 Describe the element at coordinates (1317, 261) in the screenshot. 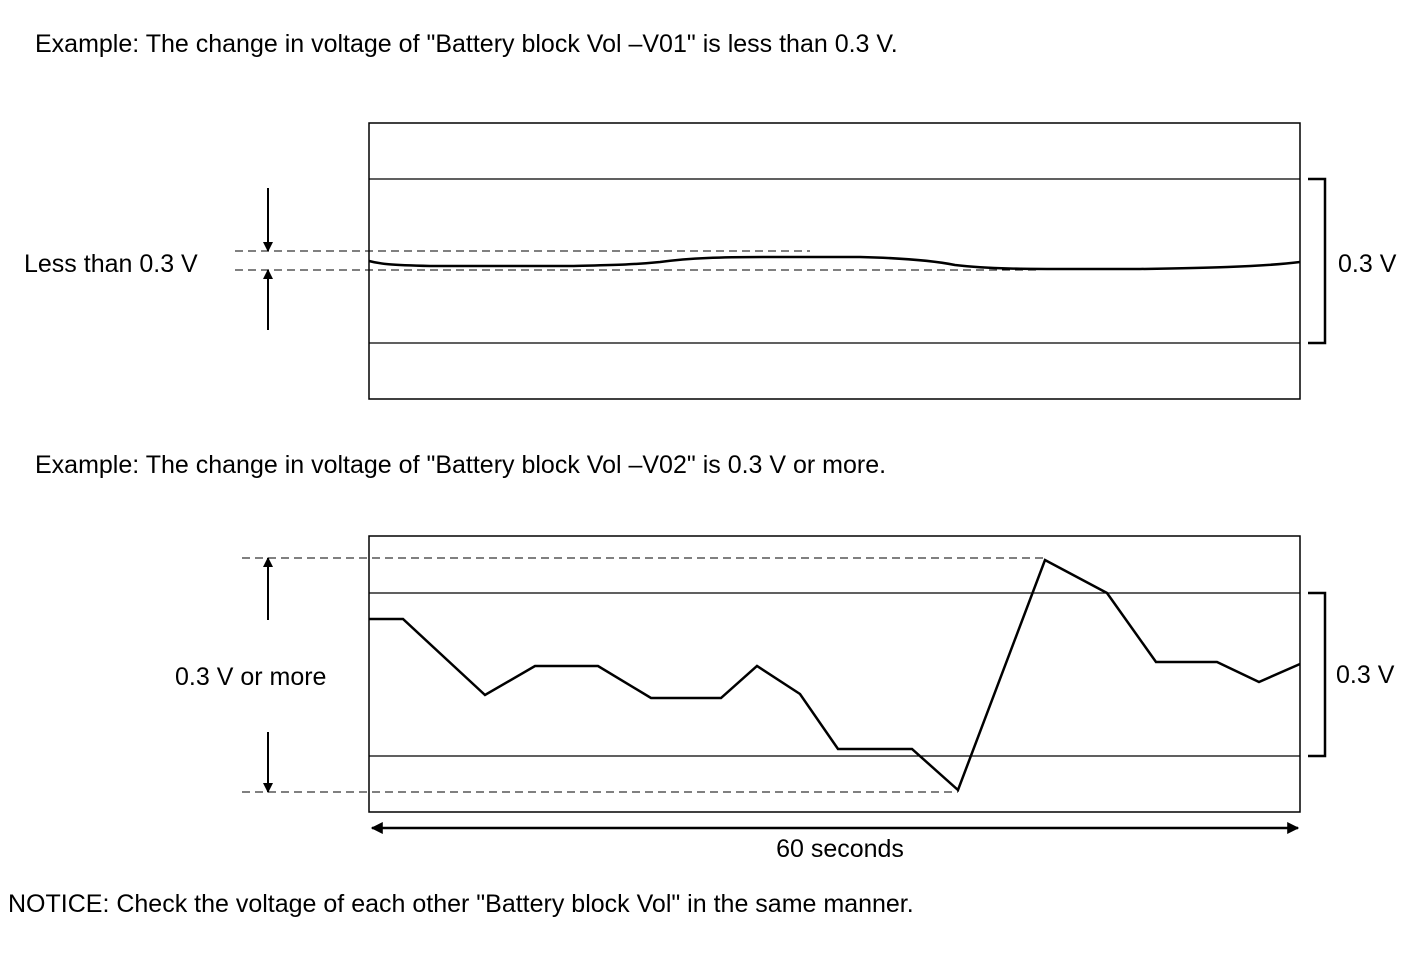

I see `diagram-1-range-bracket` at that location.